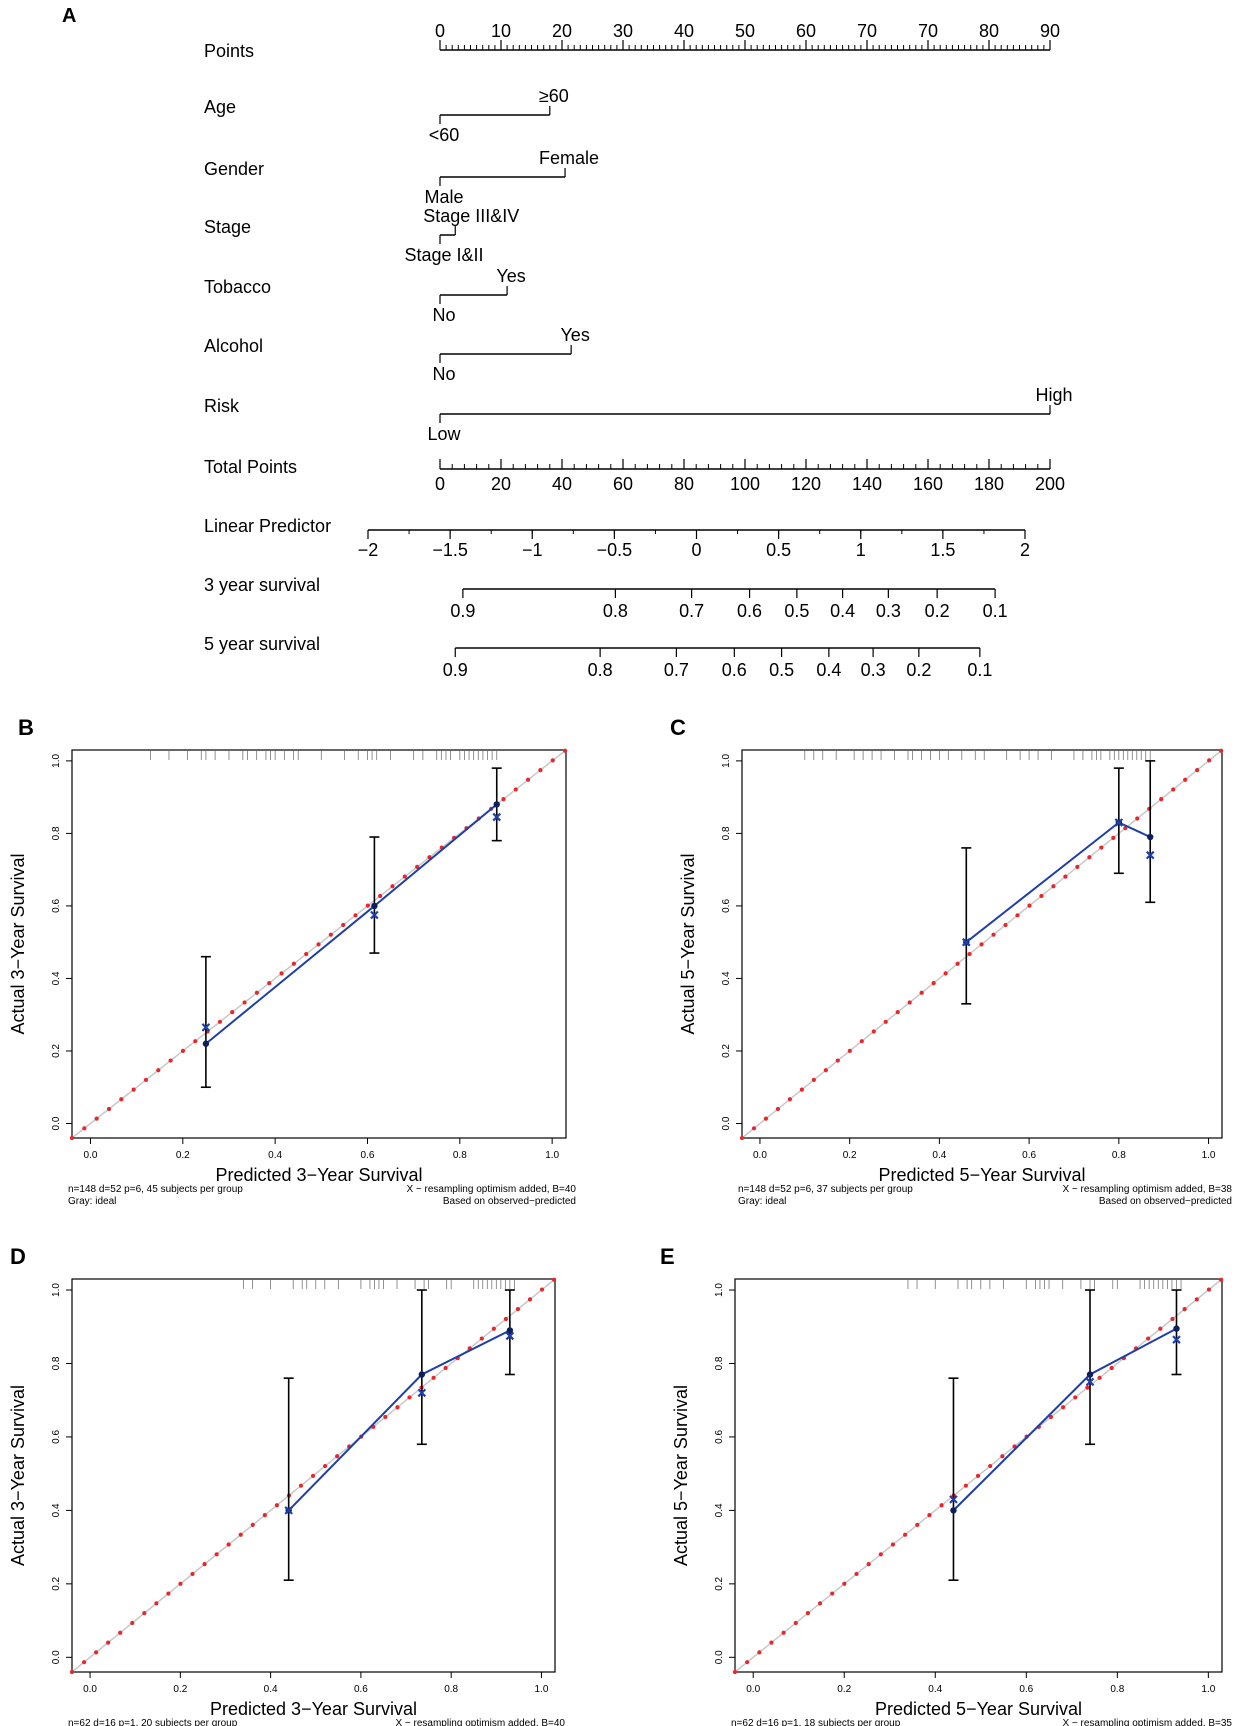 The image size is (1252, 1726). What do you see at coordinates (569, 158) in the screenshot?
I see `level-label-high: Female` at bounding box center [569, 158].